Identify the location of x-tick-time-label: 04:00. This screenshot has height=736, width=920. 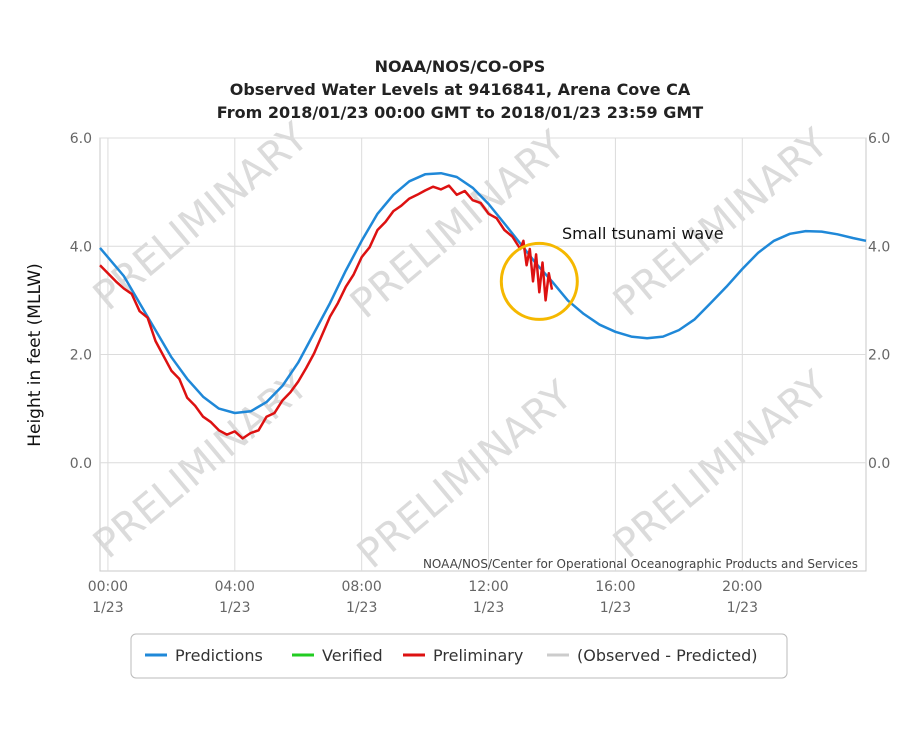
(235, 587).